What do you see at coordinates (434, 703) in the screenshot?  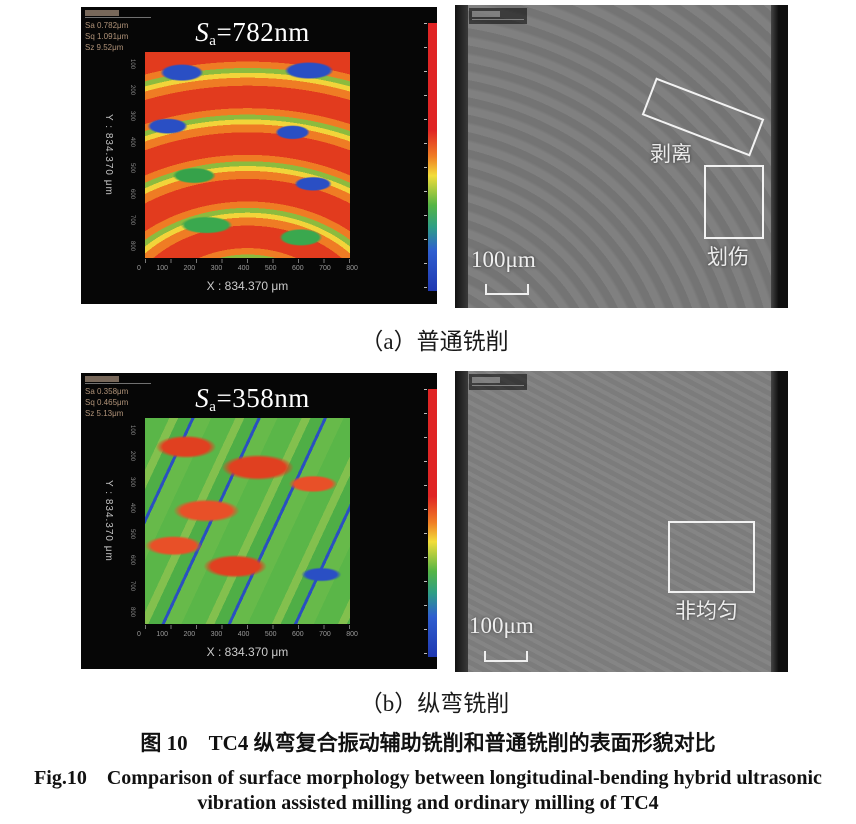 I see `subcaption-b: （b）纵弯铣削` at bounding box center [434, 703].